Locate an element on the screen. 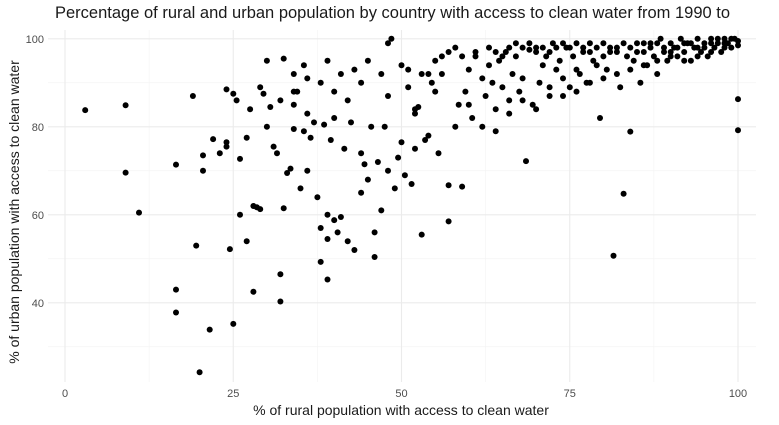 The width and height of the screenshot is (779, 425). y-tick-label: 60 is located at coordinates (38, 216).